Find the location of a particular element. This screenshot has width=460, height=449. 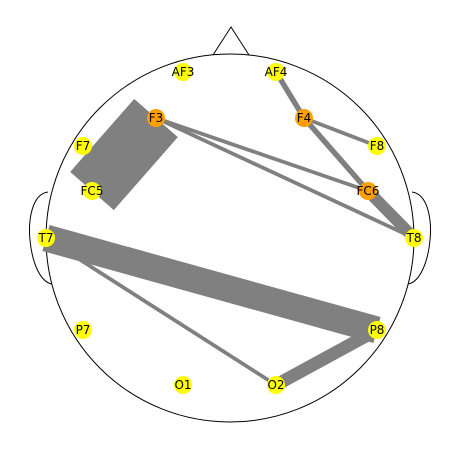

electrode-p7: P7 is located at coordinates (83, 330).